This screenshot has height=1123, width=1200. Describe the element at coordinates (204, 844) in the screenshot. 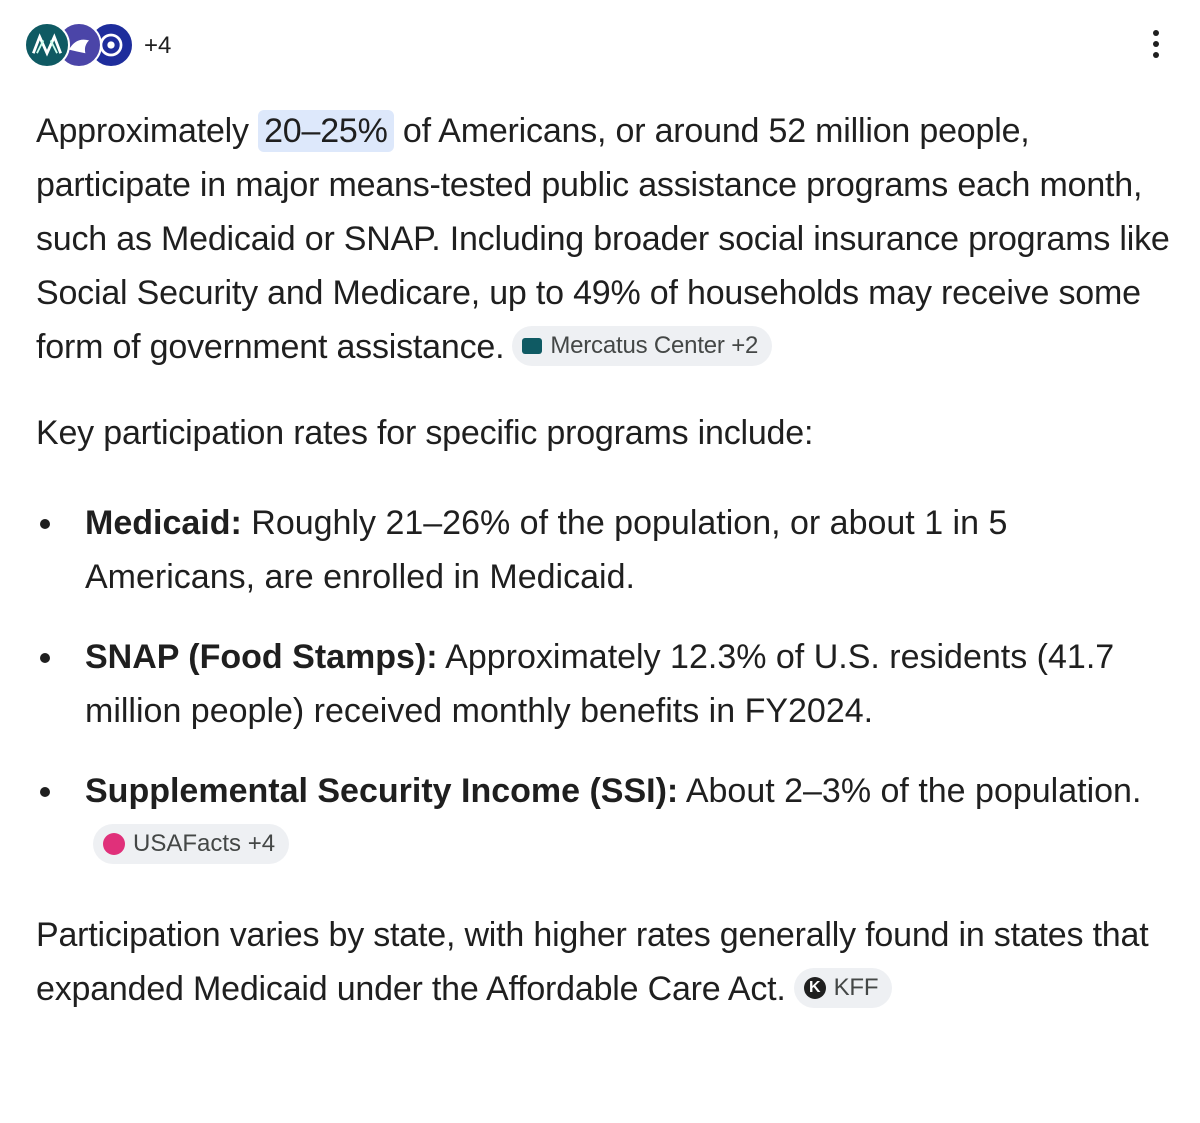

I see `citation-chip-label: USAFacts +4` at that location.